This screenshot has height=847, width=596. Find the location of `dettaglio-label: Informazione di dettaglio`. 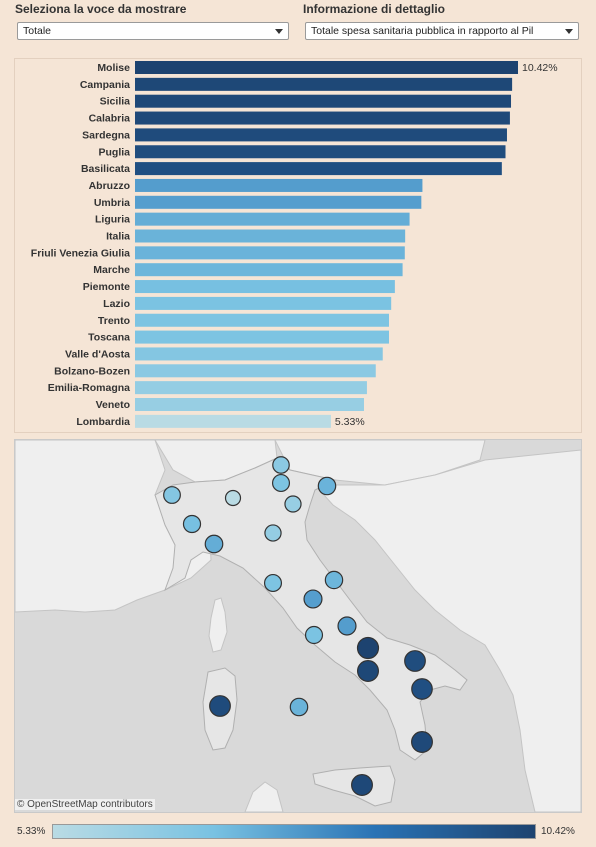

dettaglio-label: Informazione di dettaglio is located at coordinates (374, 9).